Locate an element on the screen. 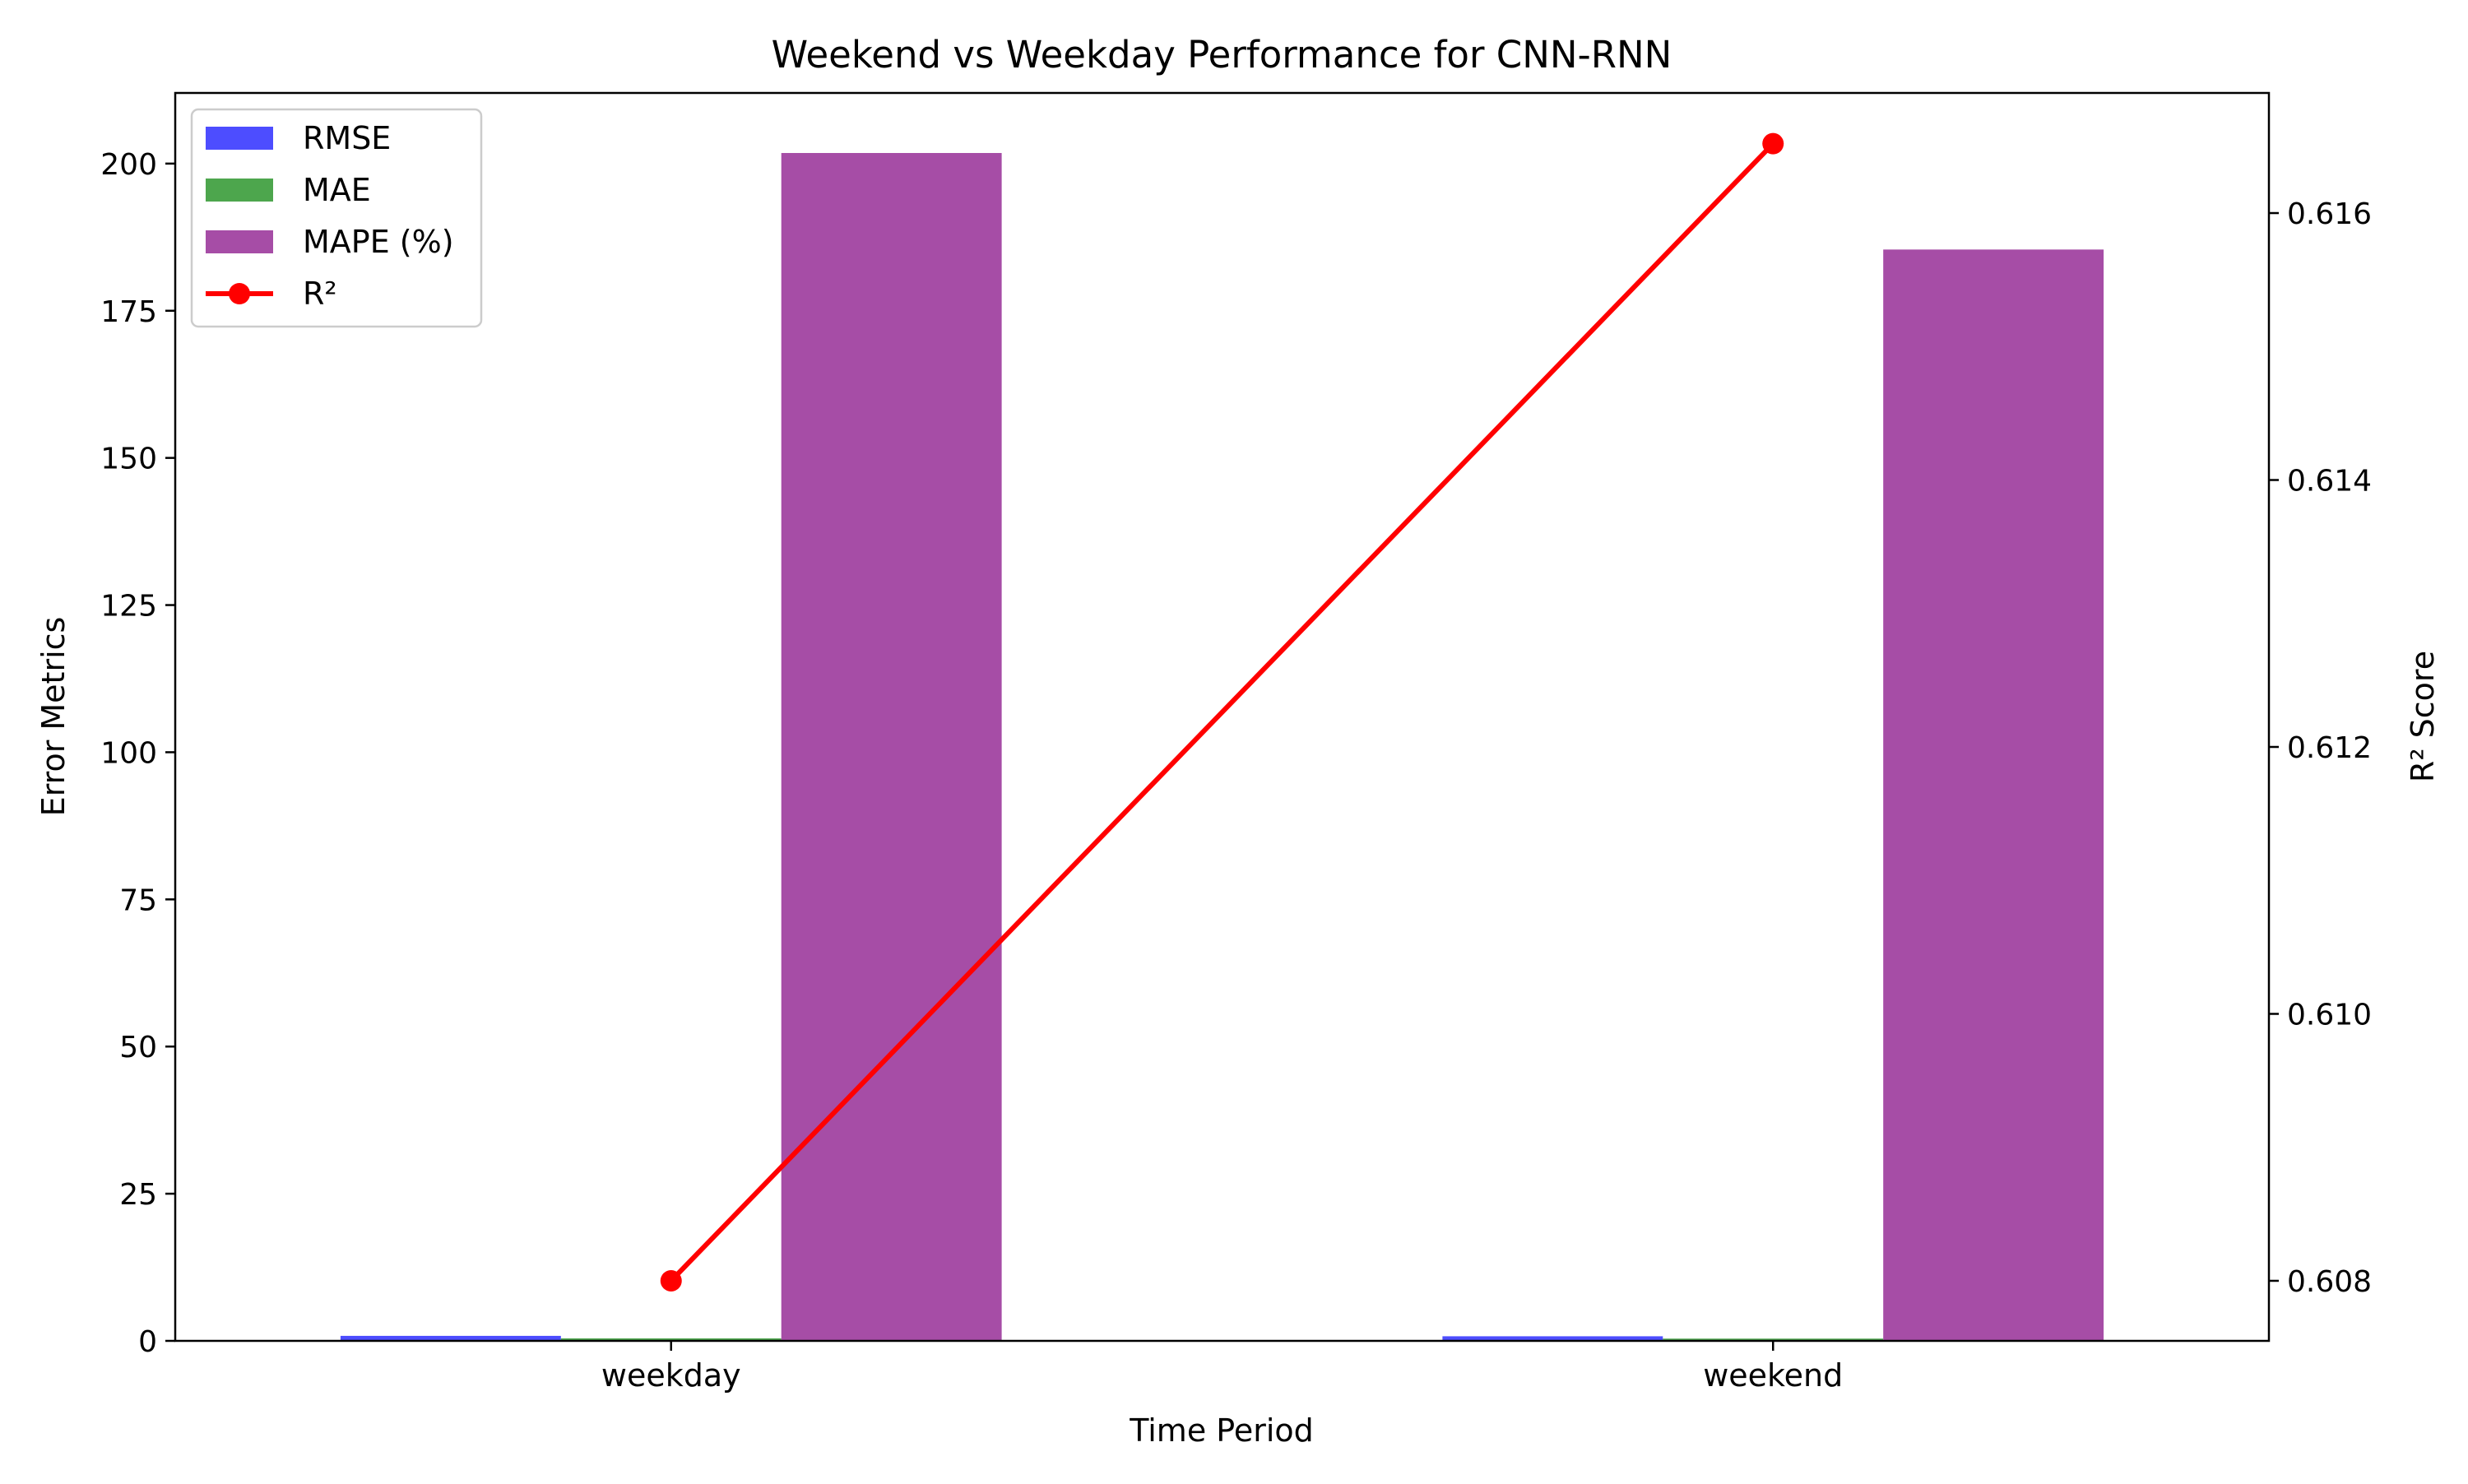 The height and width of the screenshot is (1484, 2468). legend-label: RMSE is located at coordinates (347, 138).